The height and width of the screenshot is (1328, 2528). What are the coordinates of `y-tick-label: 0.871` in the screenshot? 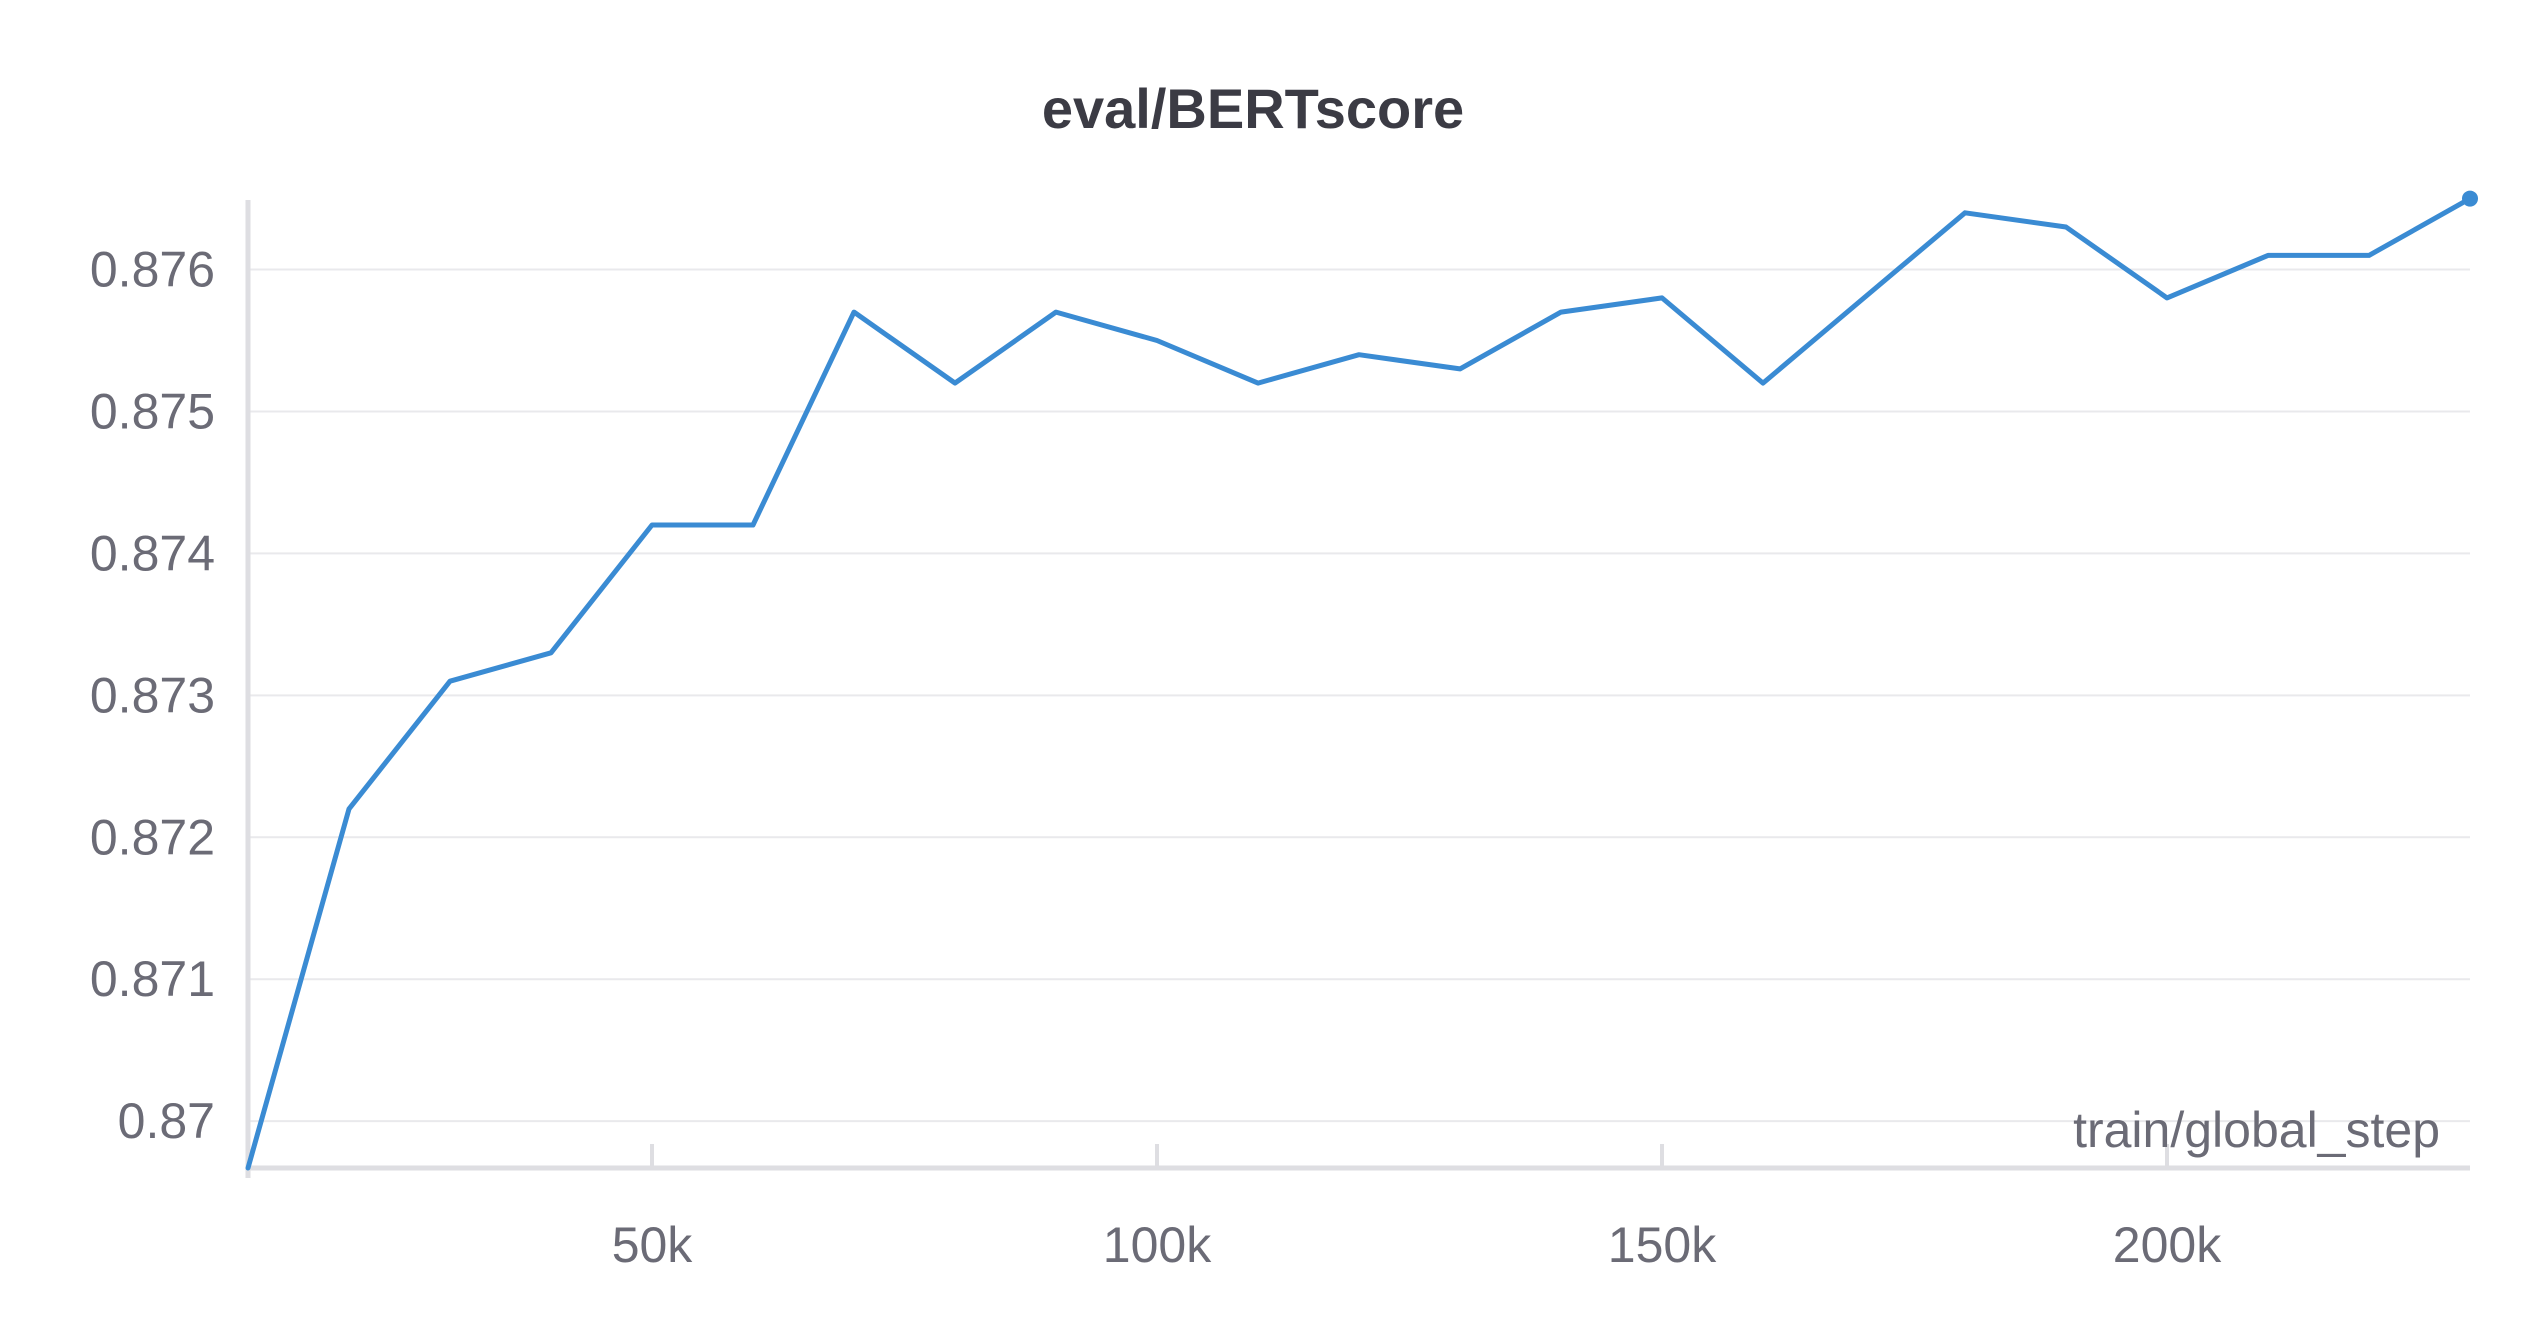 It's located at (152, 979).